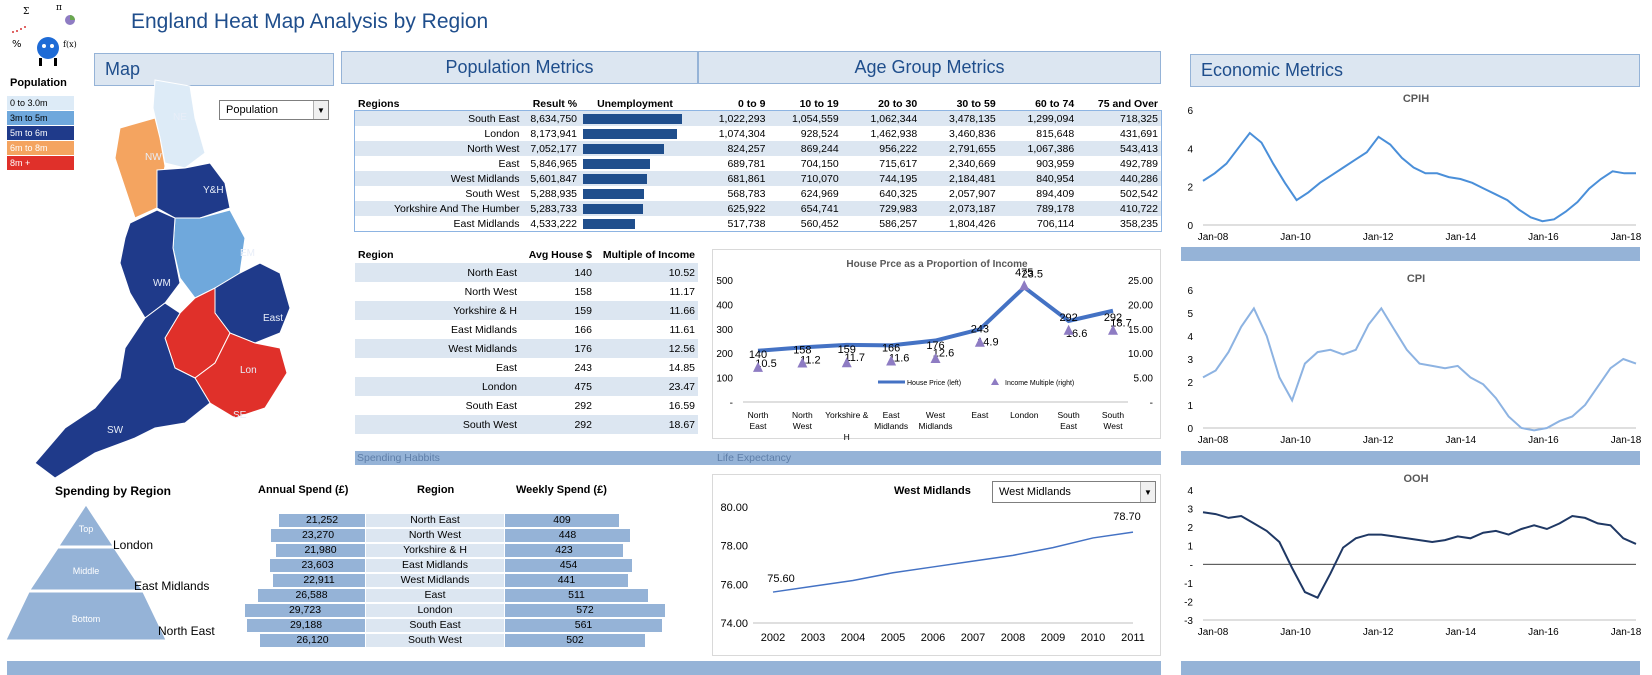  I want to click on pyramid-top: Top, so click(86, 529).